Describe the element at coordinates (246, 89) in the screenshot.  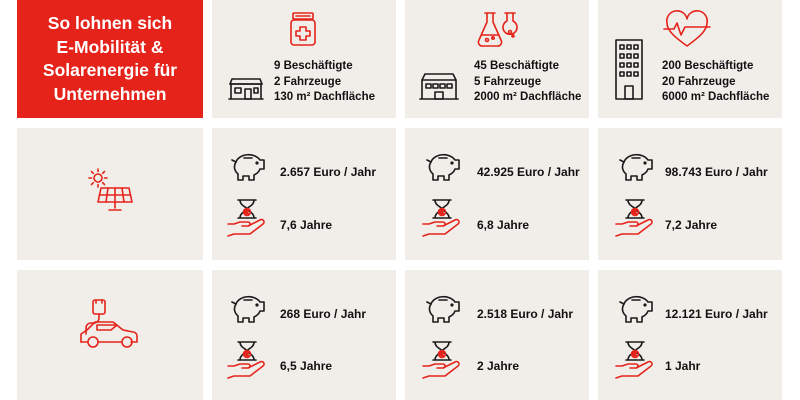
I see `small-shop-icon` at that location.